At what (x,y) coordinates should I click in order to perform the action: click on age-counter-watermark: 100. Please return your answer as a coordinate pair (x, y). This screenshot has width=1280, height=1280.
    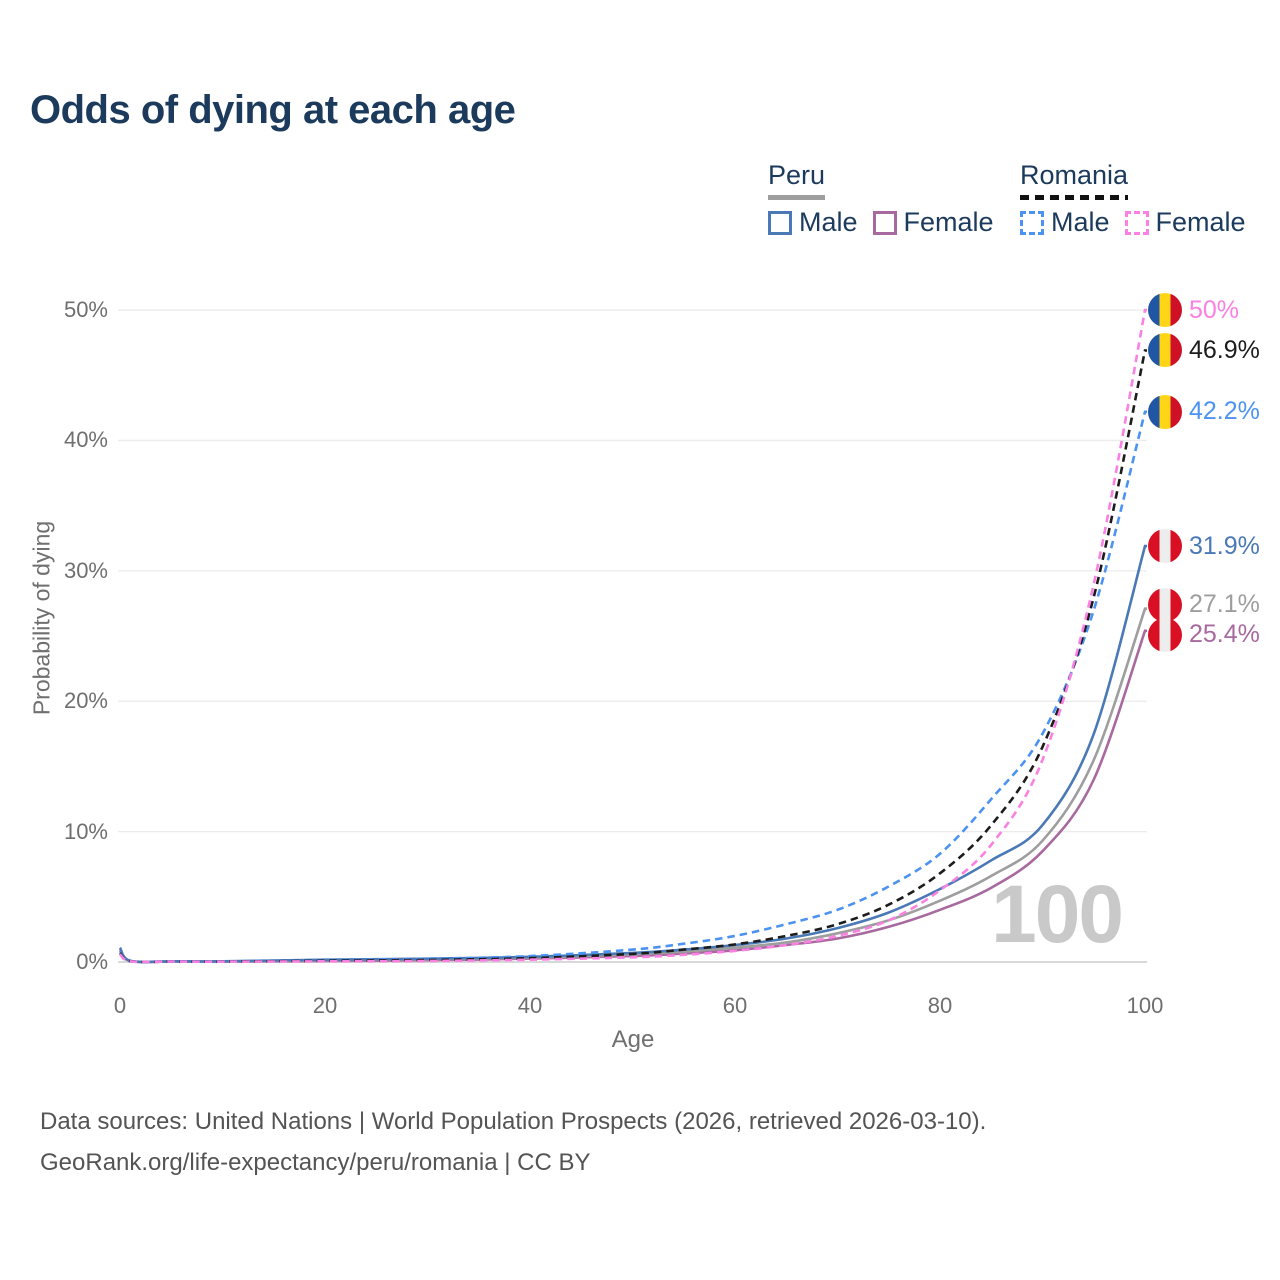
    Looking at the image, I should click on (1057, 914).